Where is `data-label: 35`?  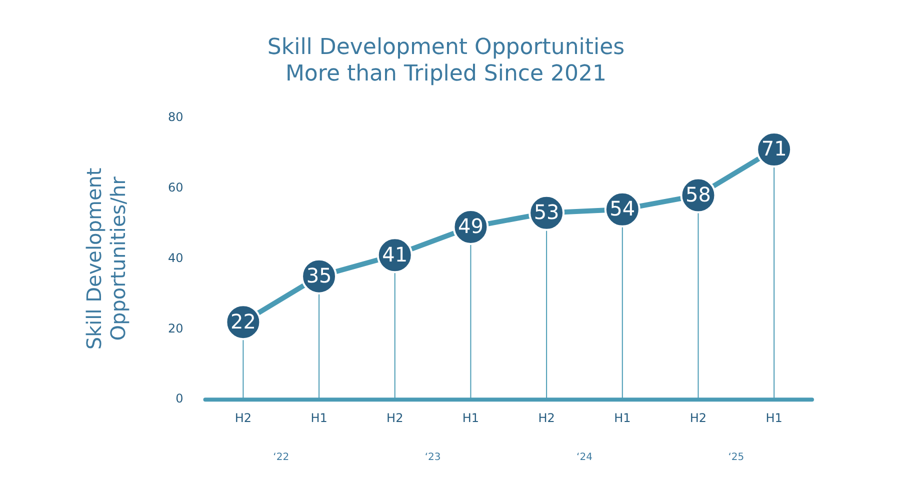
data-label: 35 is located at coordinates (319, 276).